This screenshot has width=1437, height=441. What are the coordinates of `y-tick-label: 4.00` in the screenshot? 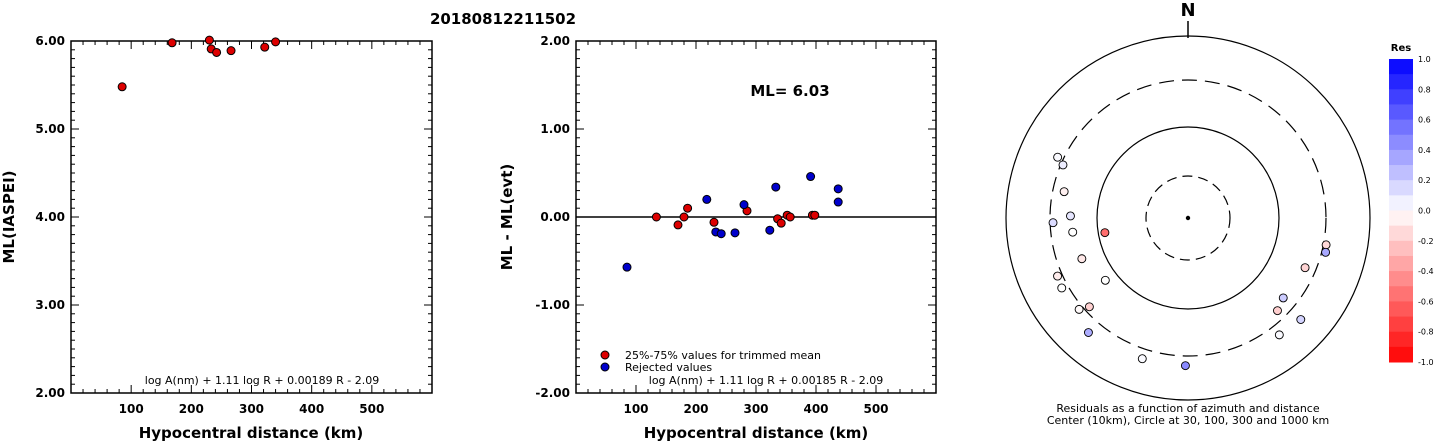 It's located at (50, 217).